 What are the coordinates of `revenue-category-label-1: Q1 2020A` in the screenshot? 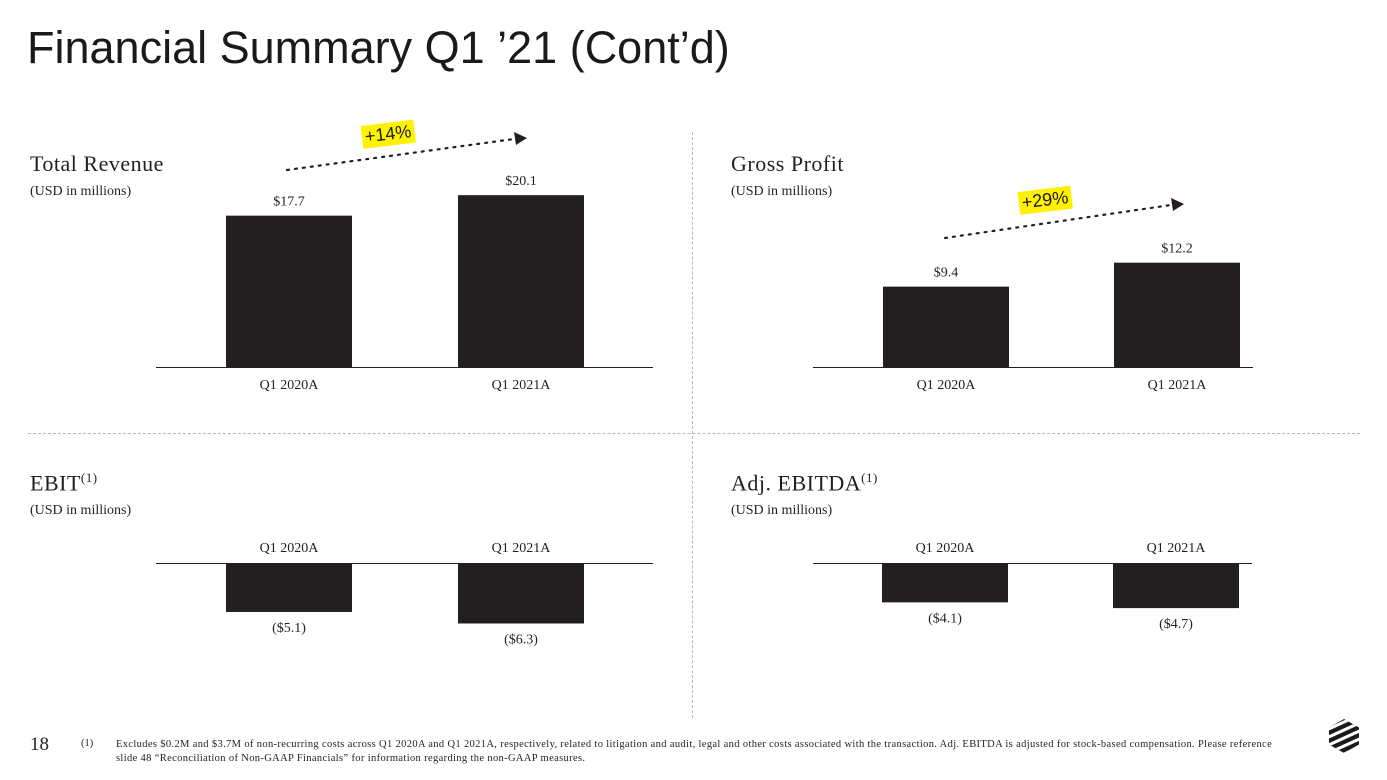 It's located at (290, 385).